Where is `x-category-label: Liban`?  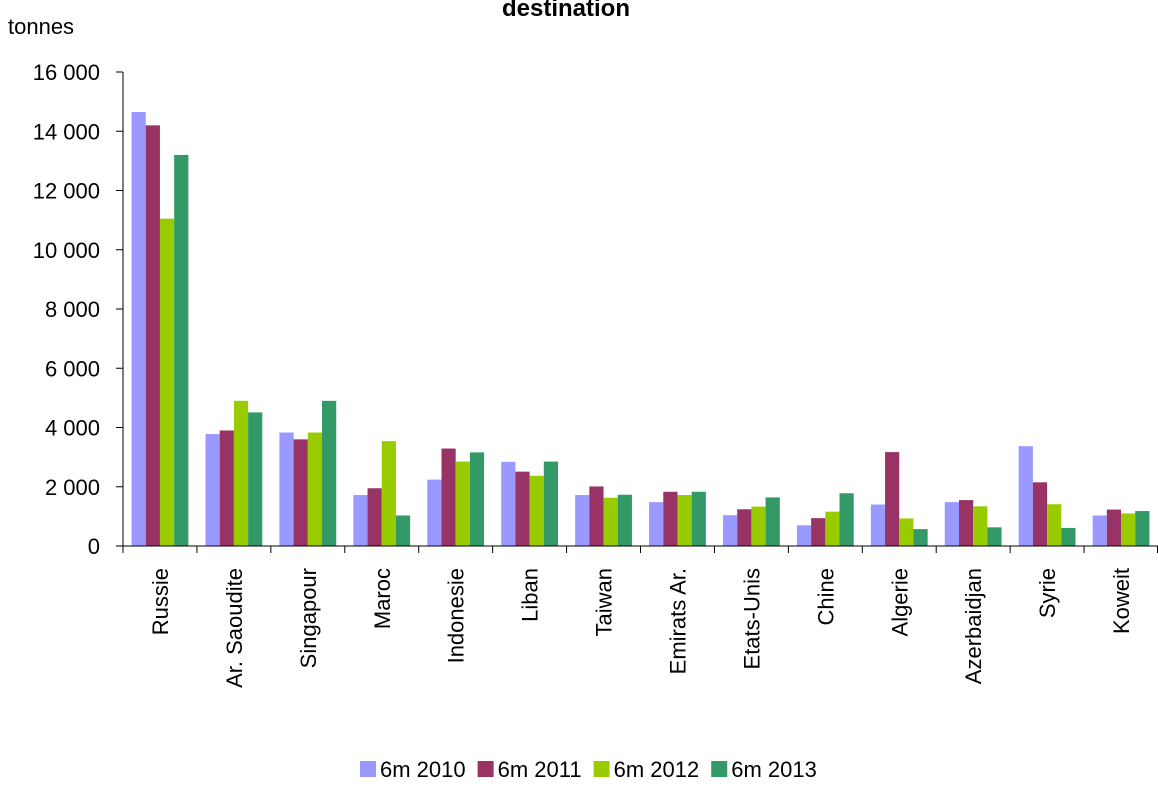 x-category-label: Liban is located at coordinates (530, 595).